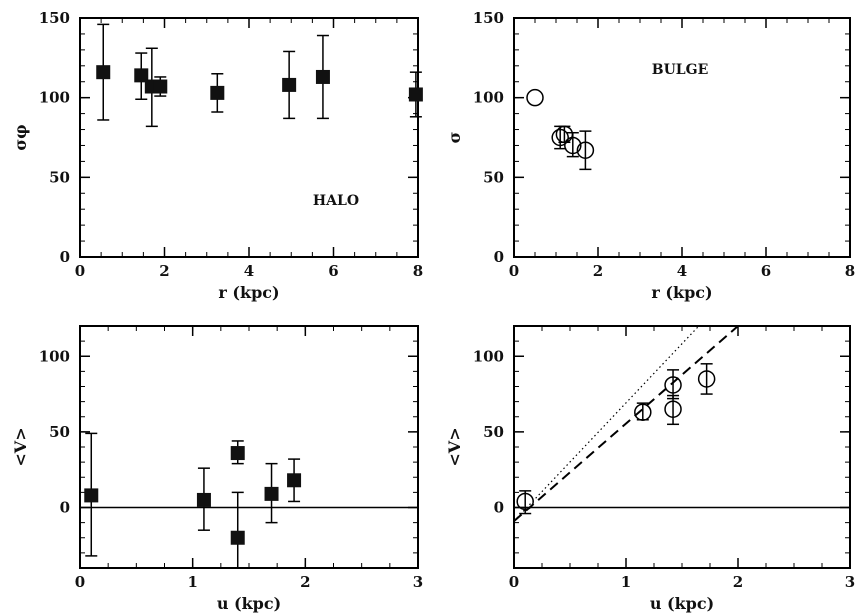 The width and height of the screenshot is (855, 615). What do you see at coordinates (680, 70) in the screenshot?
I see `panel-annotation: BULGE` at bounding box center [680, 70].